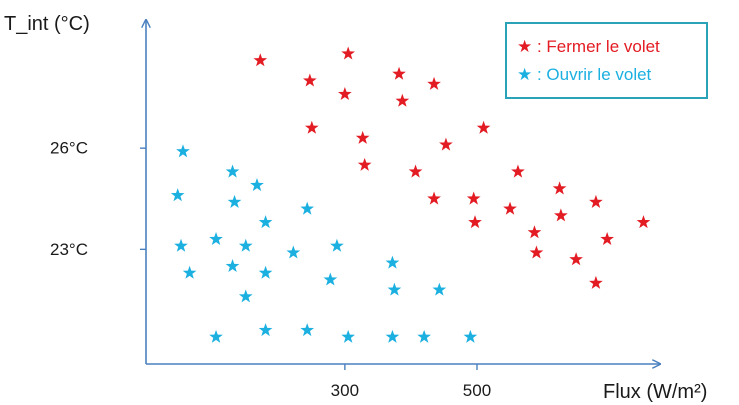  I want to click on x-tick-label-500: 500, so click(477, 390).